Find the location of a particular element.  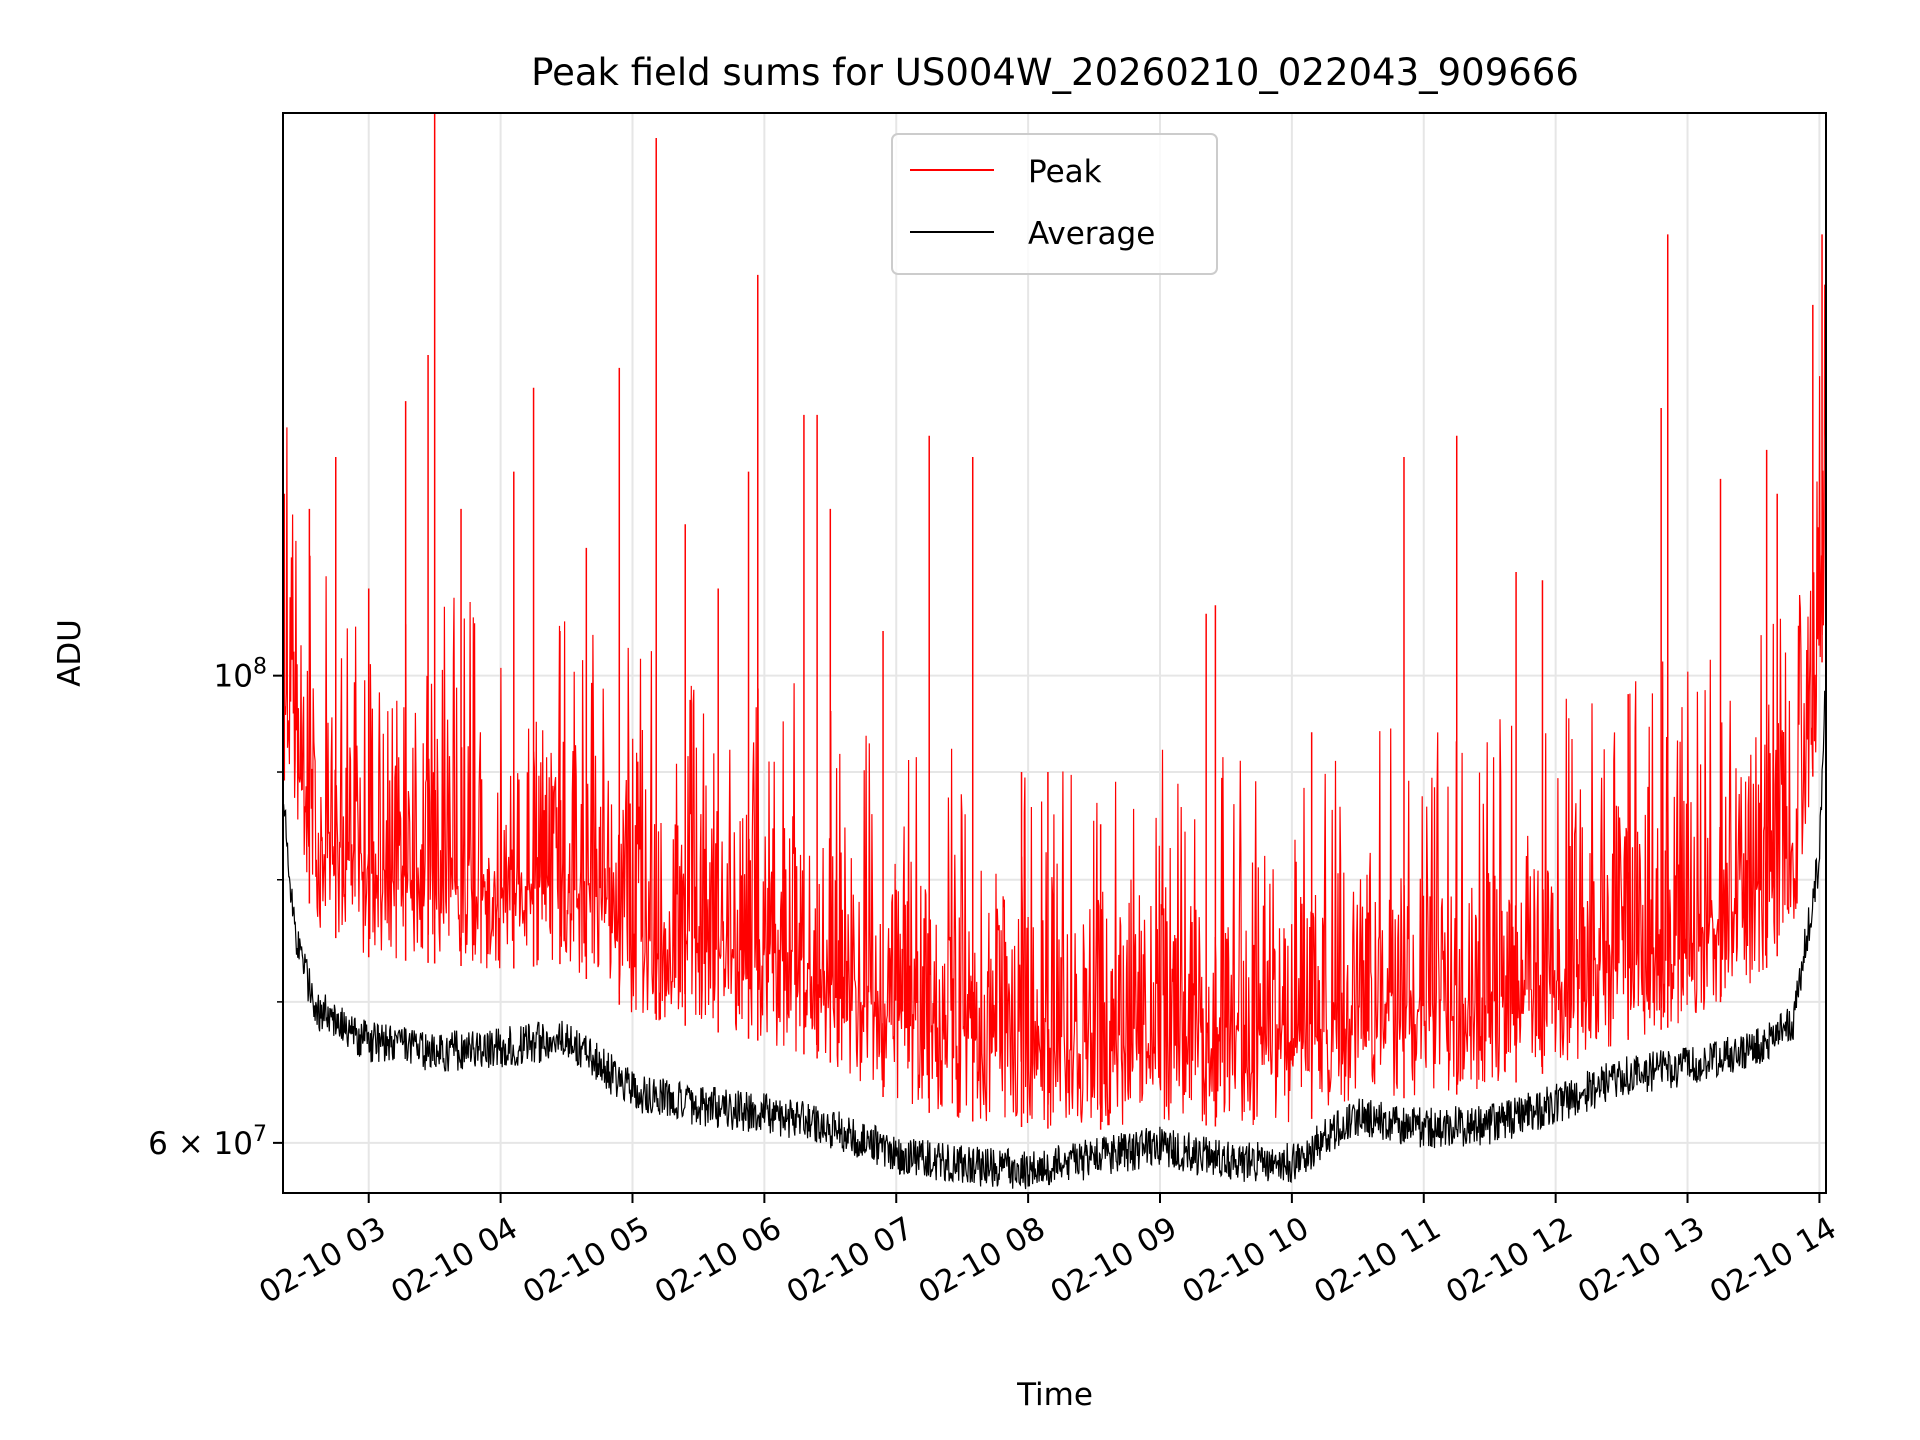

legend-peak-label: Peak is located at coordinates (1065, 172).